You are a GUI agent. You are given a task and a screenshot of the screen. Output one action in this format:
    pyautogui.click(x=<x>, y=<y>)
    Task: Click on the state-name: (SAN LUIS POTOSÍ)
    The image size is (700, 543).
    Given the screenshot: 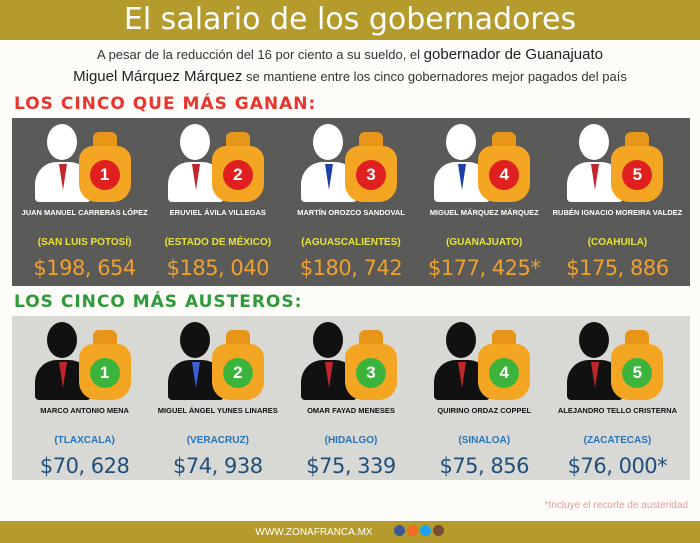 What is the action you would take?
    pyautogui.click(x=84, y=243)
    